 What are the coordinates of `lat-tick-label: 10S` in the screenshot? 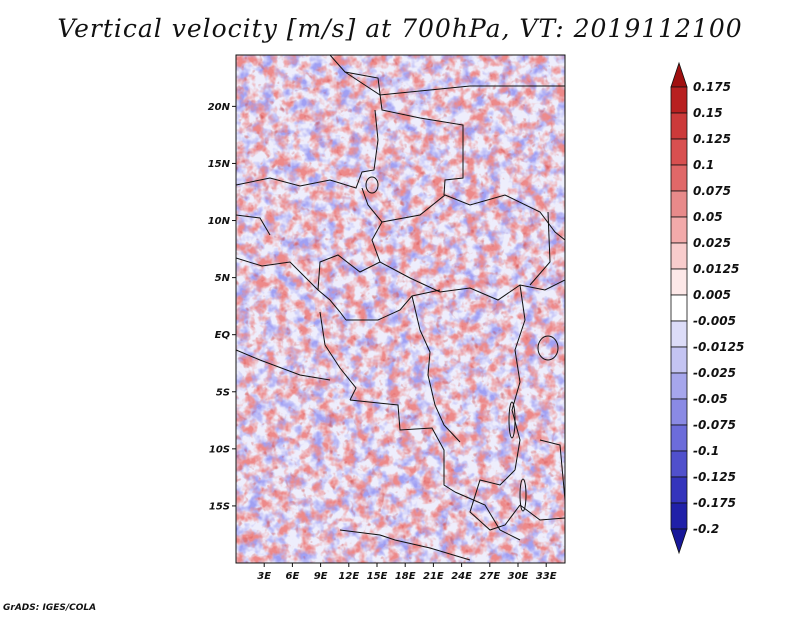 It's located at (219, 449).